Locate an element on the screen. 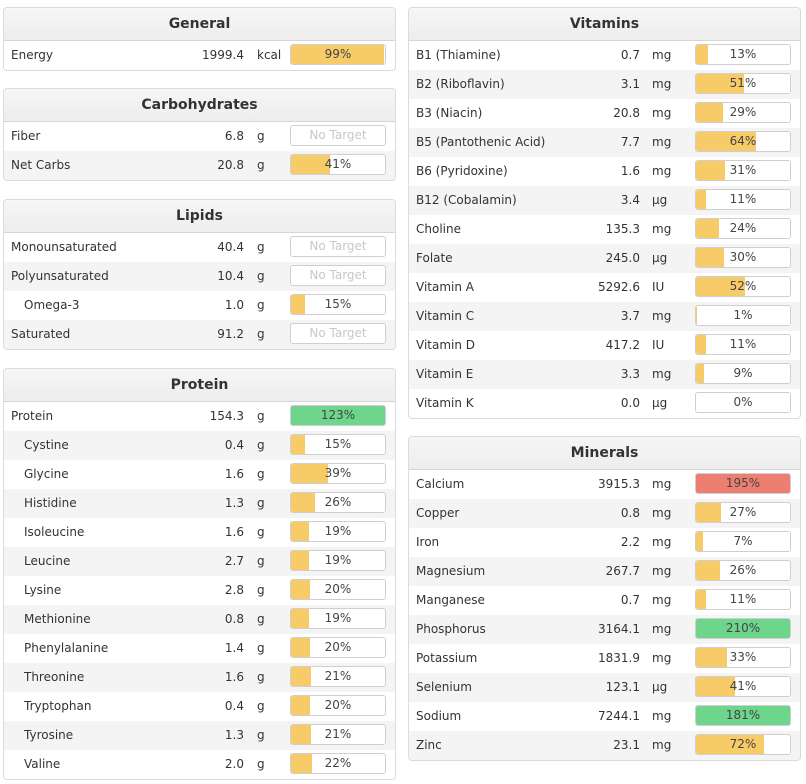  nutrient-row-vitamin-d: Vitamin D 417.2 IU 11% is located at coordinates (604, 345).